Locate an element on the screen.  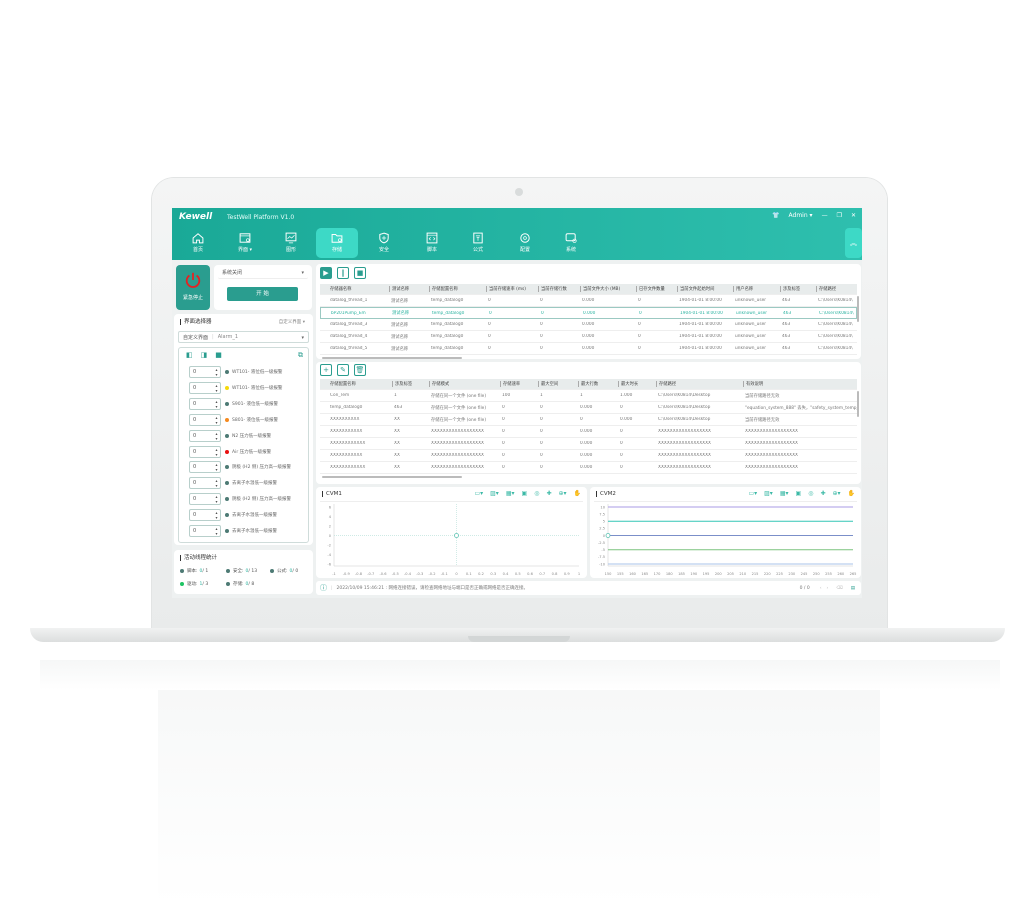
system-state-select: 系统关闭 ▾ is located at coordinates (263, 273).